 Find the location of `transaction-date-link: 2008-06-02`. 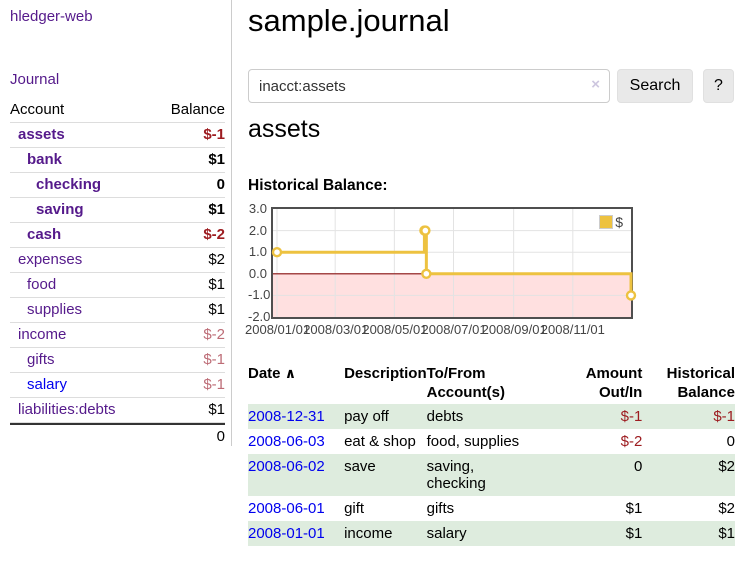

transaction-date-link: 2008-06-02 is located at coordinates (286, 466).